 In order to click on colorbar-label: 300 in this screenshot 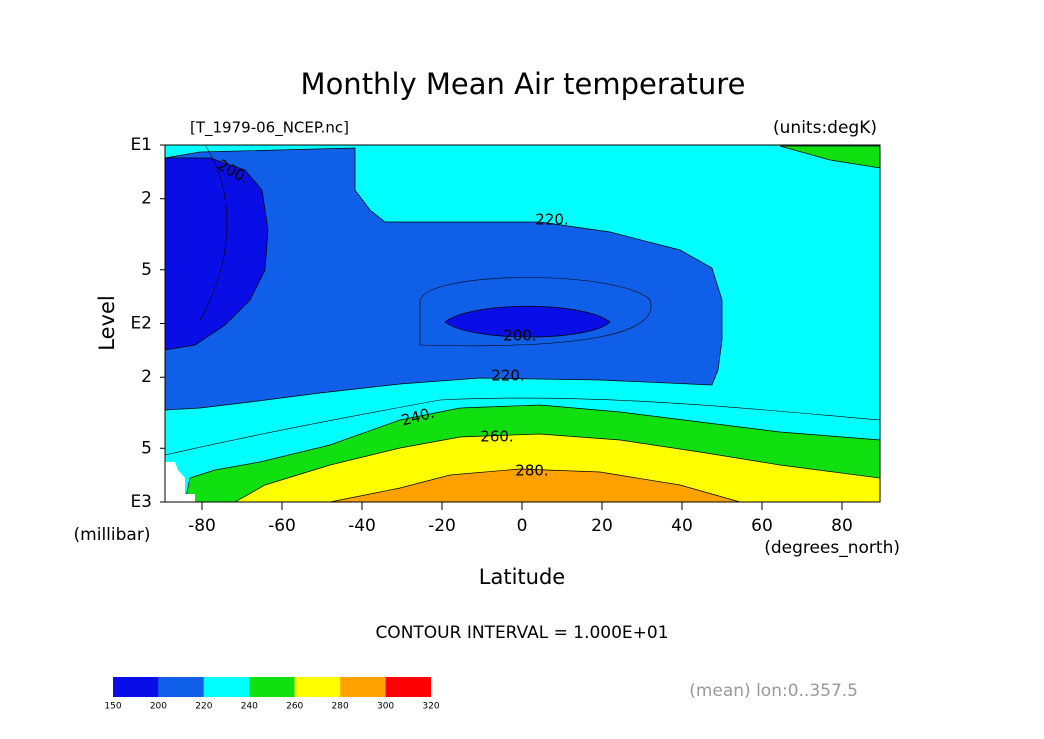, I will do `click(385, 707)`.